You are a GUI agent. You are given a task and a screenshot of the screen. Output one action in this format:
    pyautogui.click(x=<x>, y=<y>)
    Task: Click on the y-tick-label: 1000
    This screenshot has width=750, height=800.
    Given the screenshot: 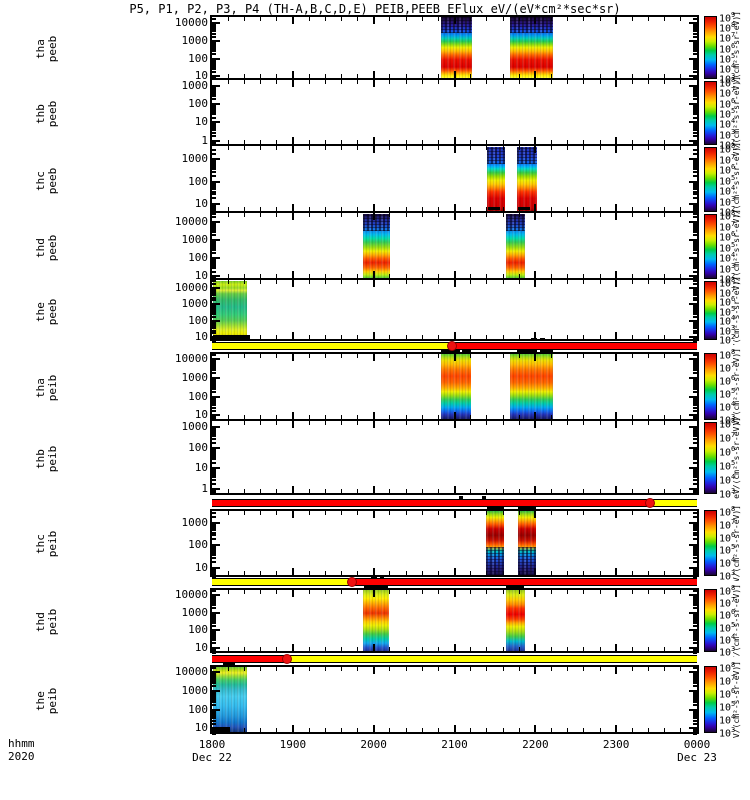 What is the action you would take?
    pyautogui.click(x=195, y=304)
    